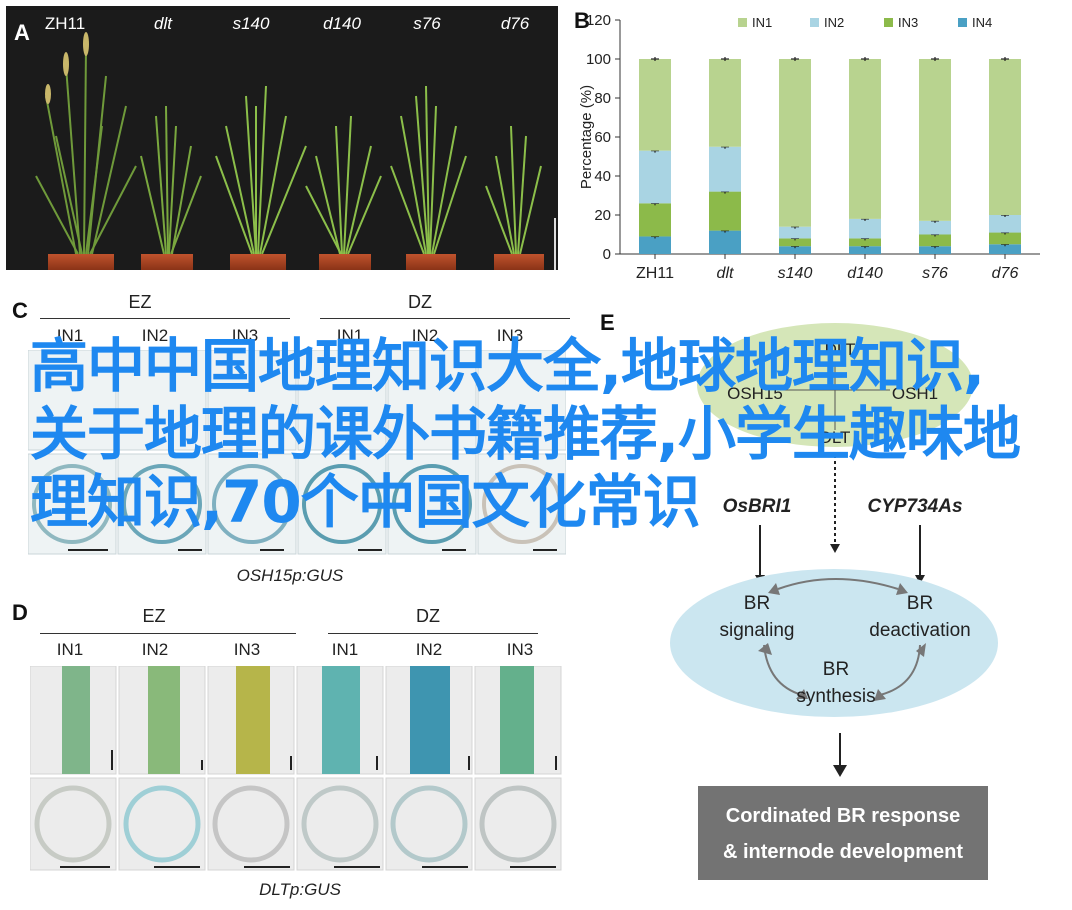 Image resolution: width=1072 pixels, height=910 pixels. What do you see at coordinates (598, 20) in the screenshot?
I see `y-tick-label: 120` at bounding box center [598, 20].